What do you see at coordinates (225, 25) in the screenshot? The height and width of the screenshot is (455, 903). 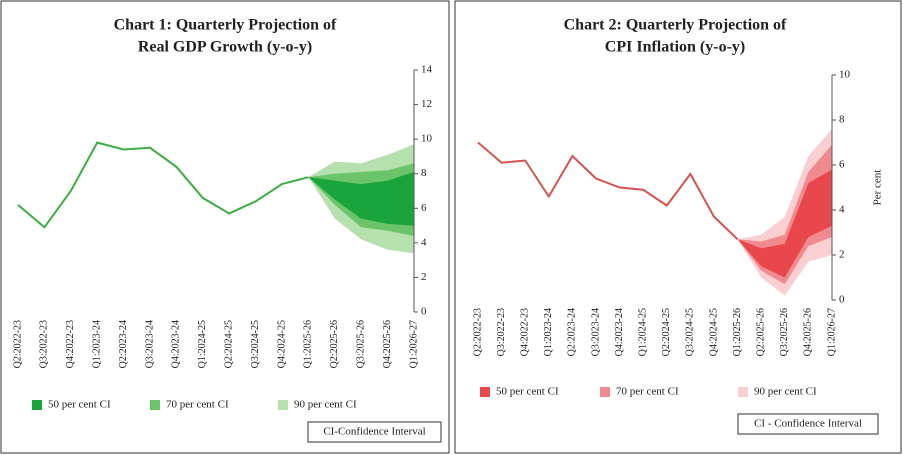 I see `chart-title: Chart 1: Quarterly Projection of` at bounding box center [225, 25].